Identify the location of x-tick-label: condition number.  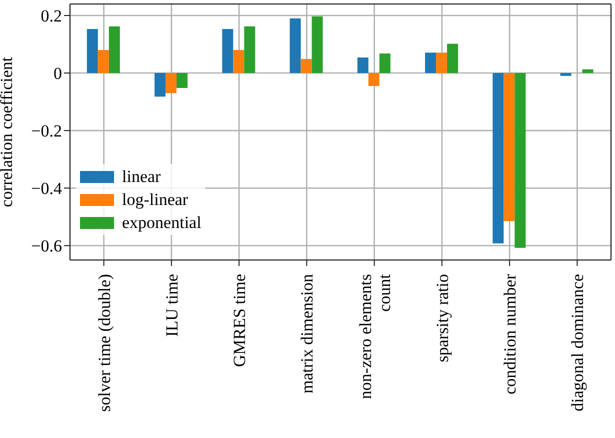
(510, 334).